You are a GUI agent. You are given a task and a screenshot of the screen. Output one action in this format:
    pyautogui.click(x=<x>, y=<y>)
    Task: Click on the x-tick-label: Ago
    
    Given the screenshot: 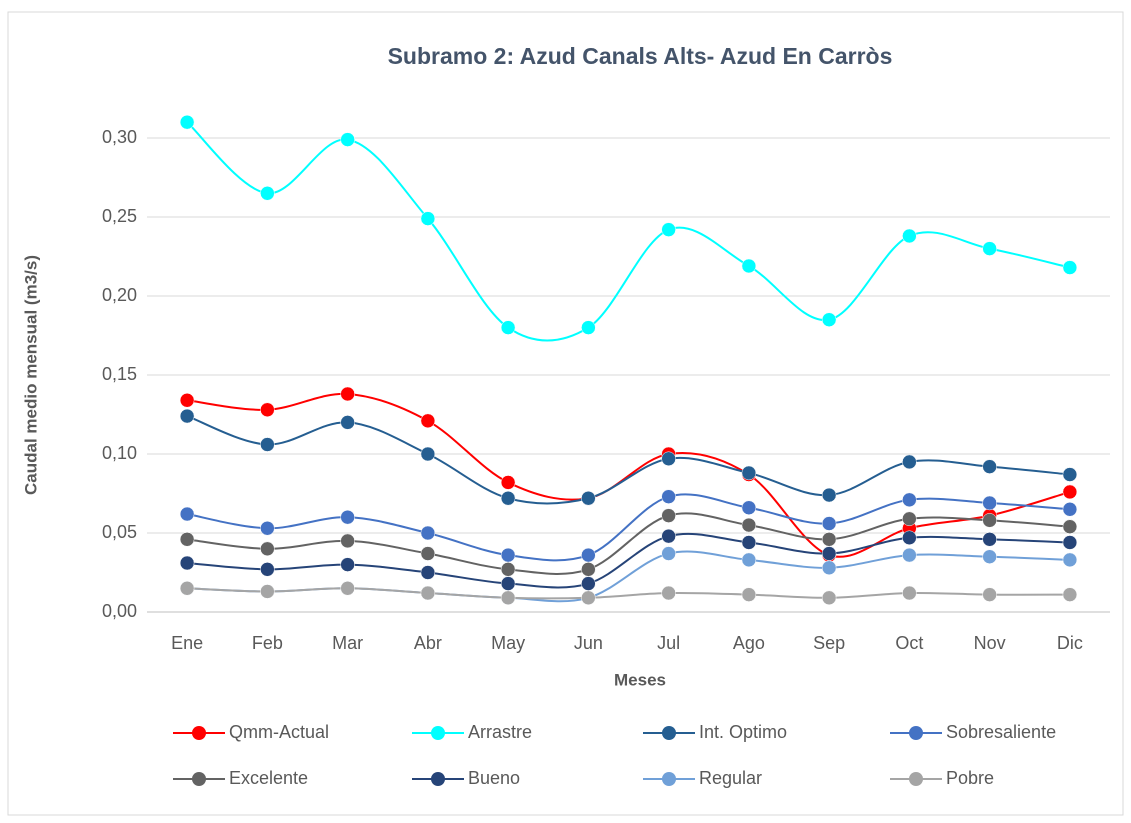 What is the action you would take?
    pyautogui.click(x=749, y=643)
    